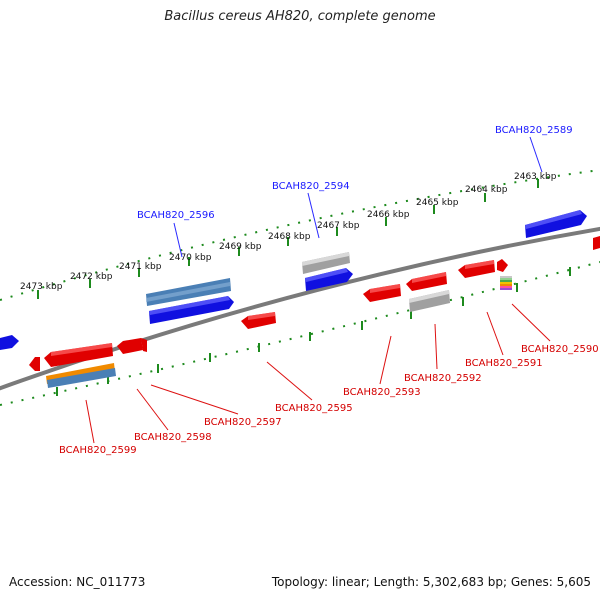 The width and height of the screenshot is (600, 600). I want to click on forward-gene-grey, so click(326, 263).